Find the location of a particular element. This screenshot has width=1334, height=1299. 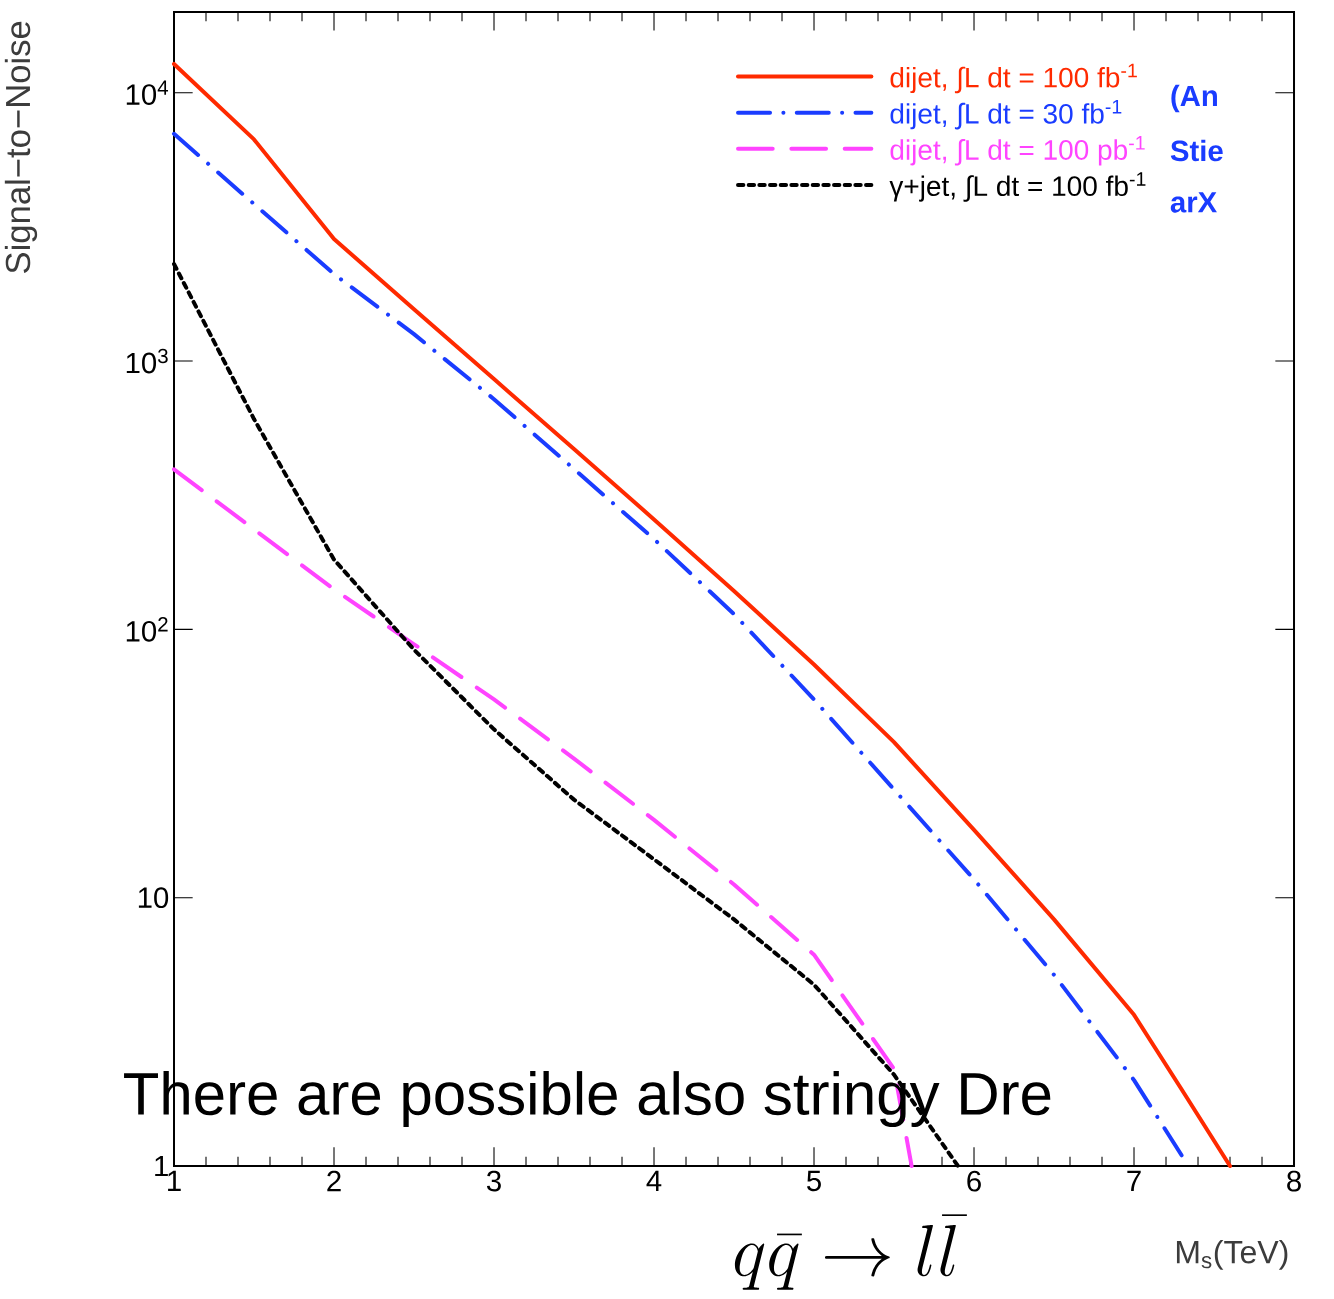

y-tick-label: 1 is located at coordinates (161, 1166).